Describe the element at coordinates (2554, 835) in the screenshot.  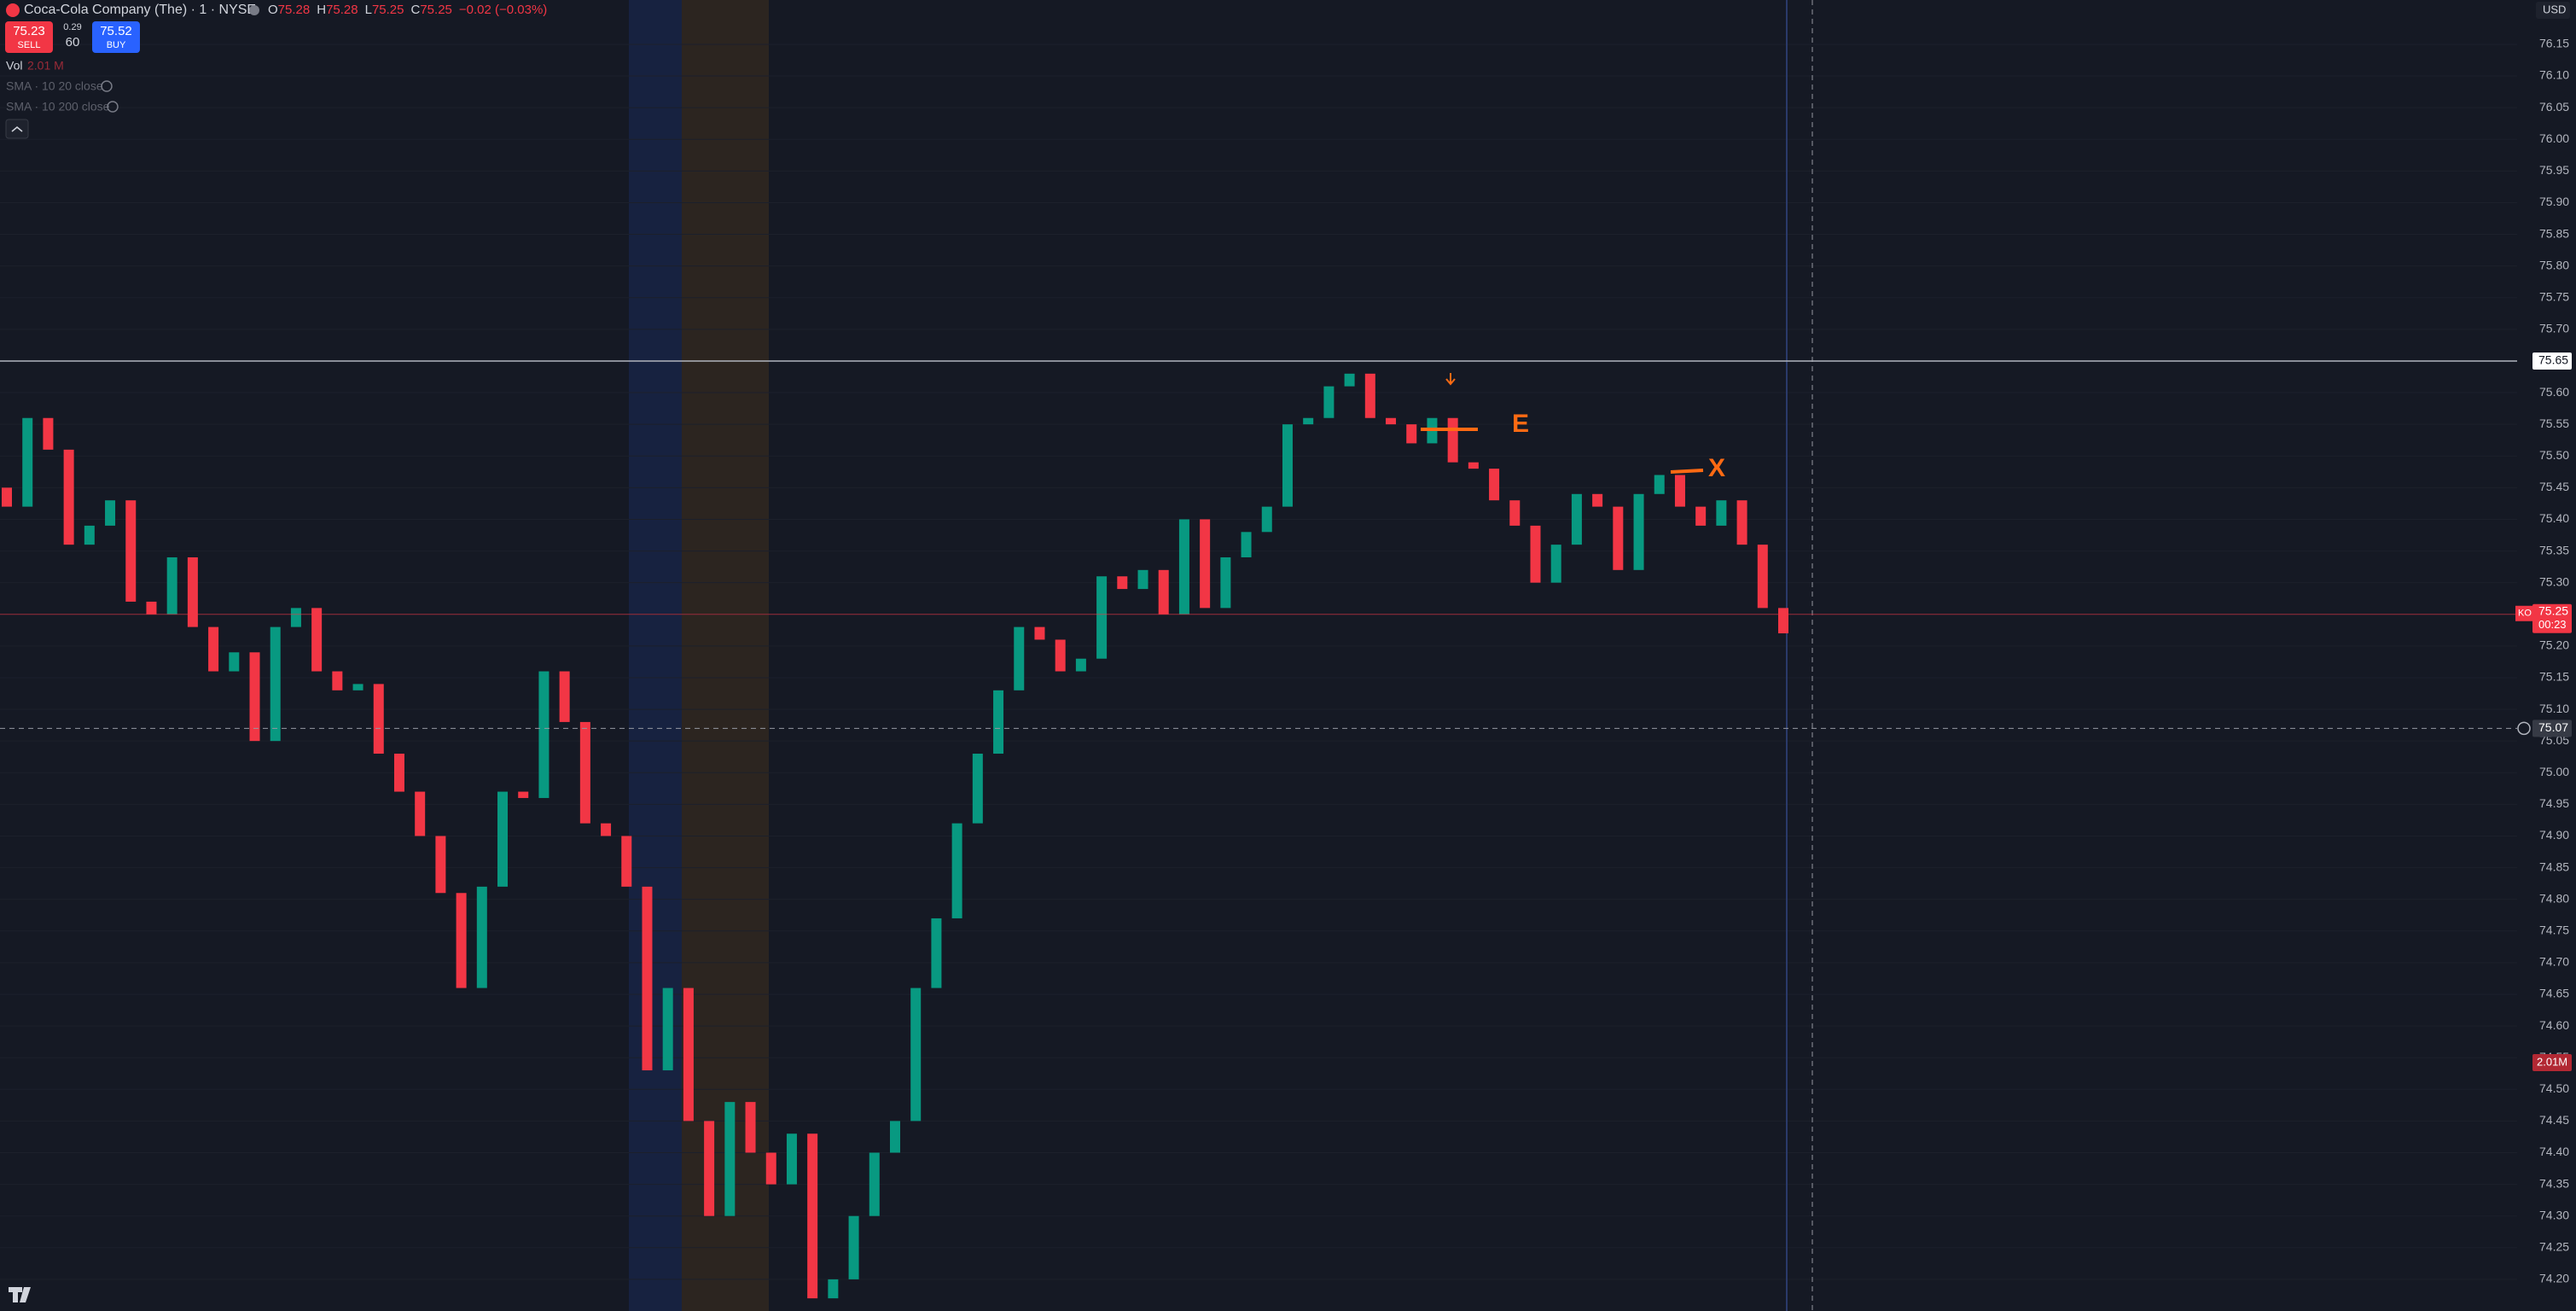
I see `y-tick-label: 74.90` at that location.